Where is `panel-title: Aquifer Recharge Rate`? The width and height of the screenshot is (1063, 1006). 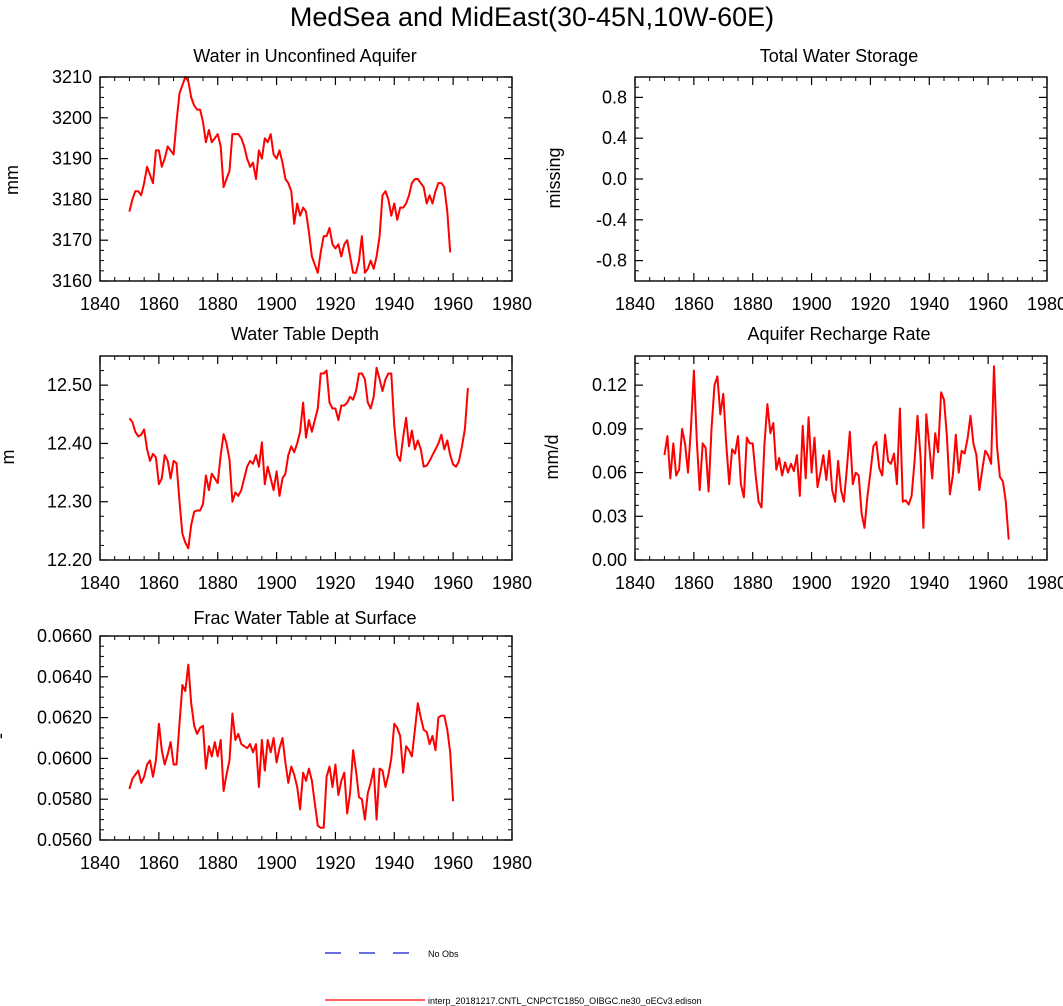
panel-title: Aquifer Recharge Rate is located at coordinates (838, 334).